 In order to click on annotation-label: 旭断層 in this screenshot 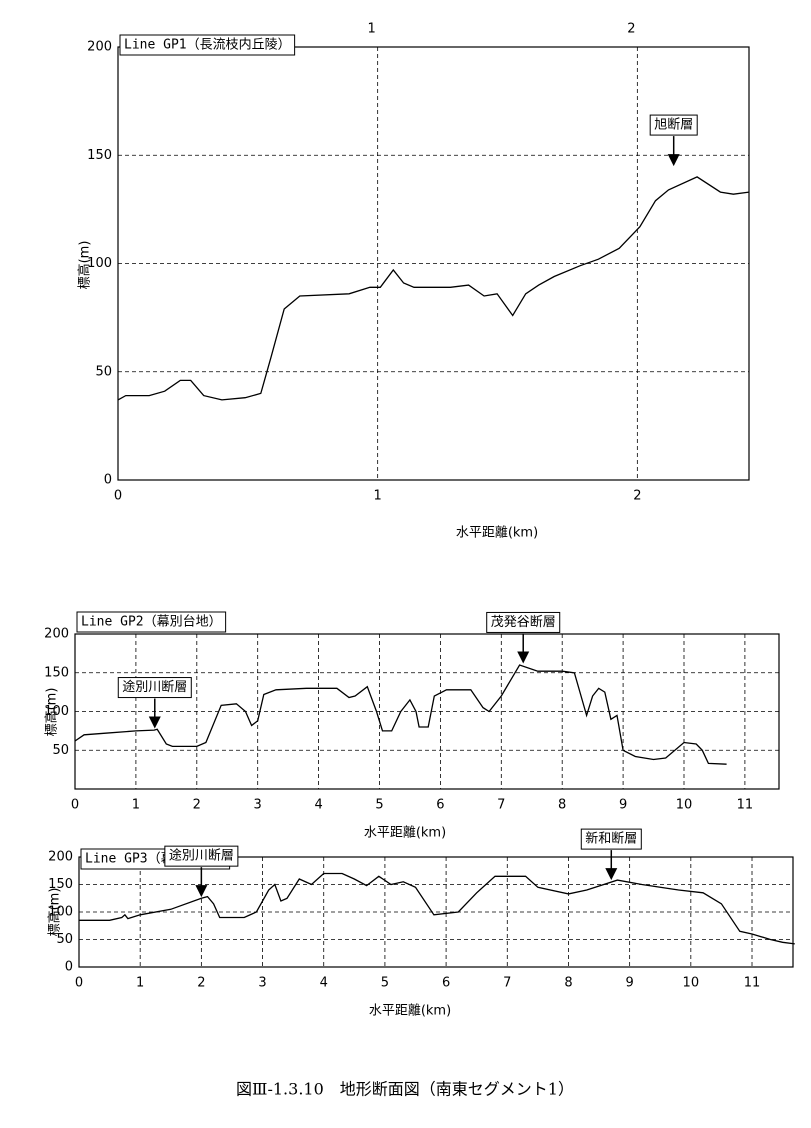, I will do `click(673, 125)`.